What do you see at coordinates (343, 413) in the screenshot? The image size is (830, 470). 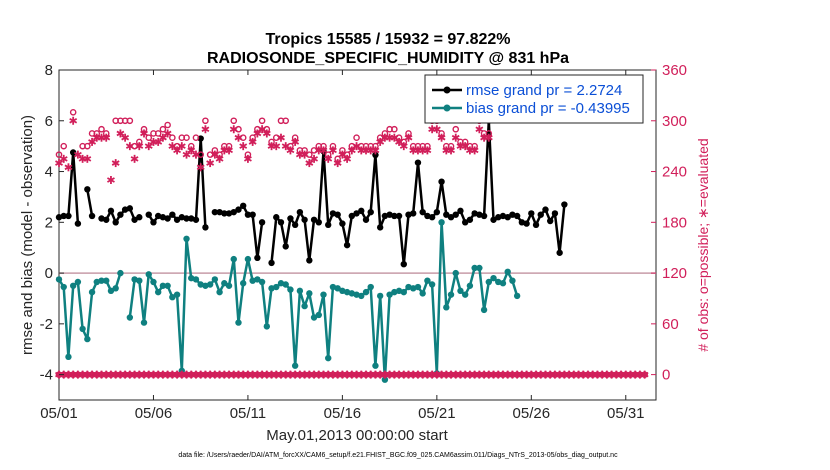 I see `x-tick-label: 05/16` at bounding box center [343, 413].